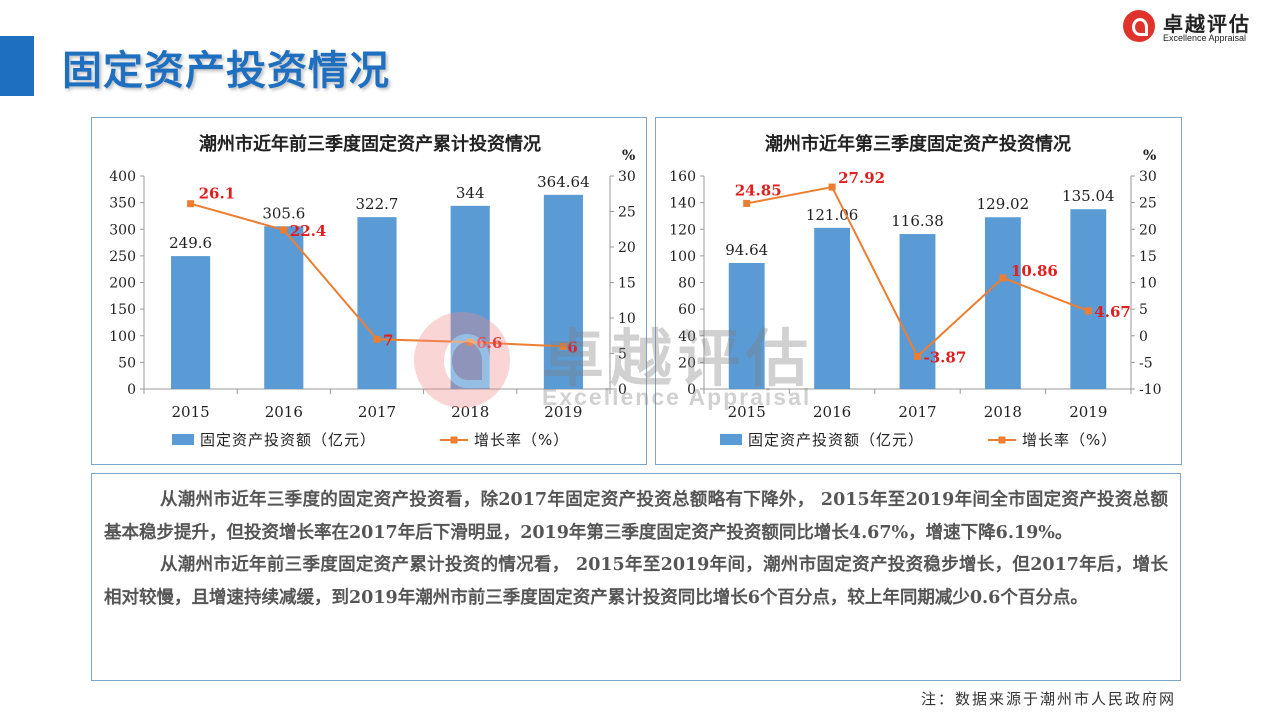 This screenshot has height=720, width=1280. What do you see at coordinates (1207, 24) in the screenshot?
I see `logo-text-cn: 卓越评估` at bounding box center [1207, 24].